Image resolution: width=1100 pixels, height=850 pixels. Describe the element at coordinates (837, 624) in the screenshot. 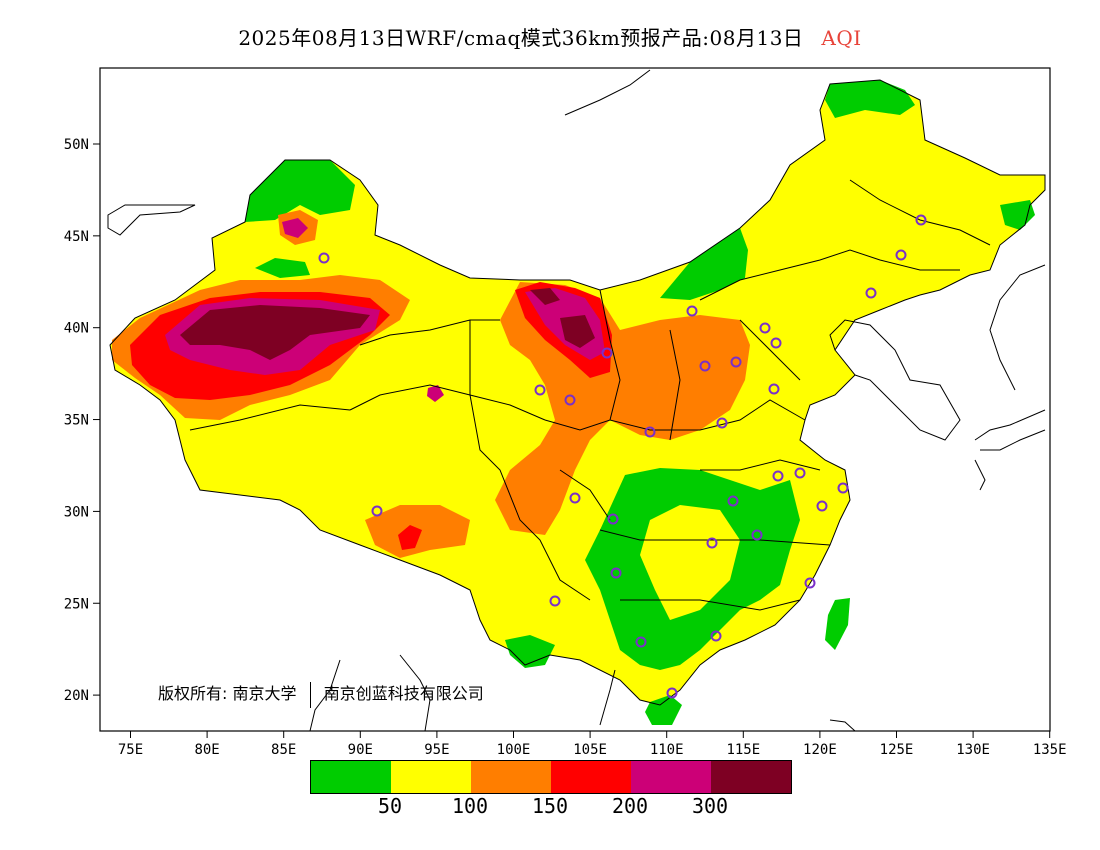

I see `aqi-region-good-taiwan` at that location.